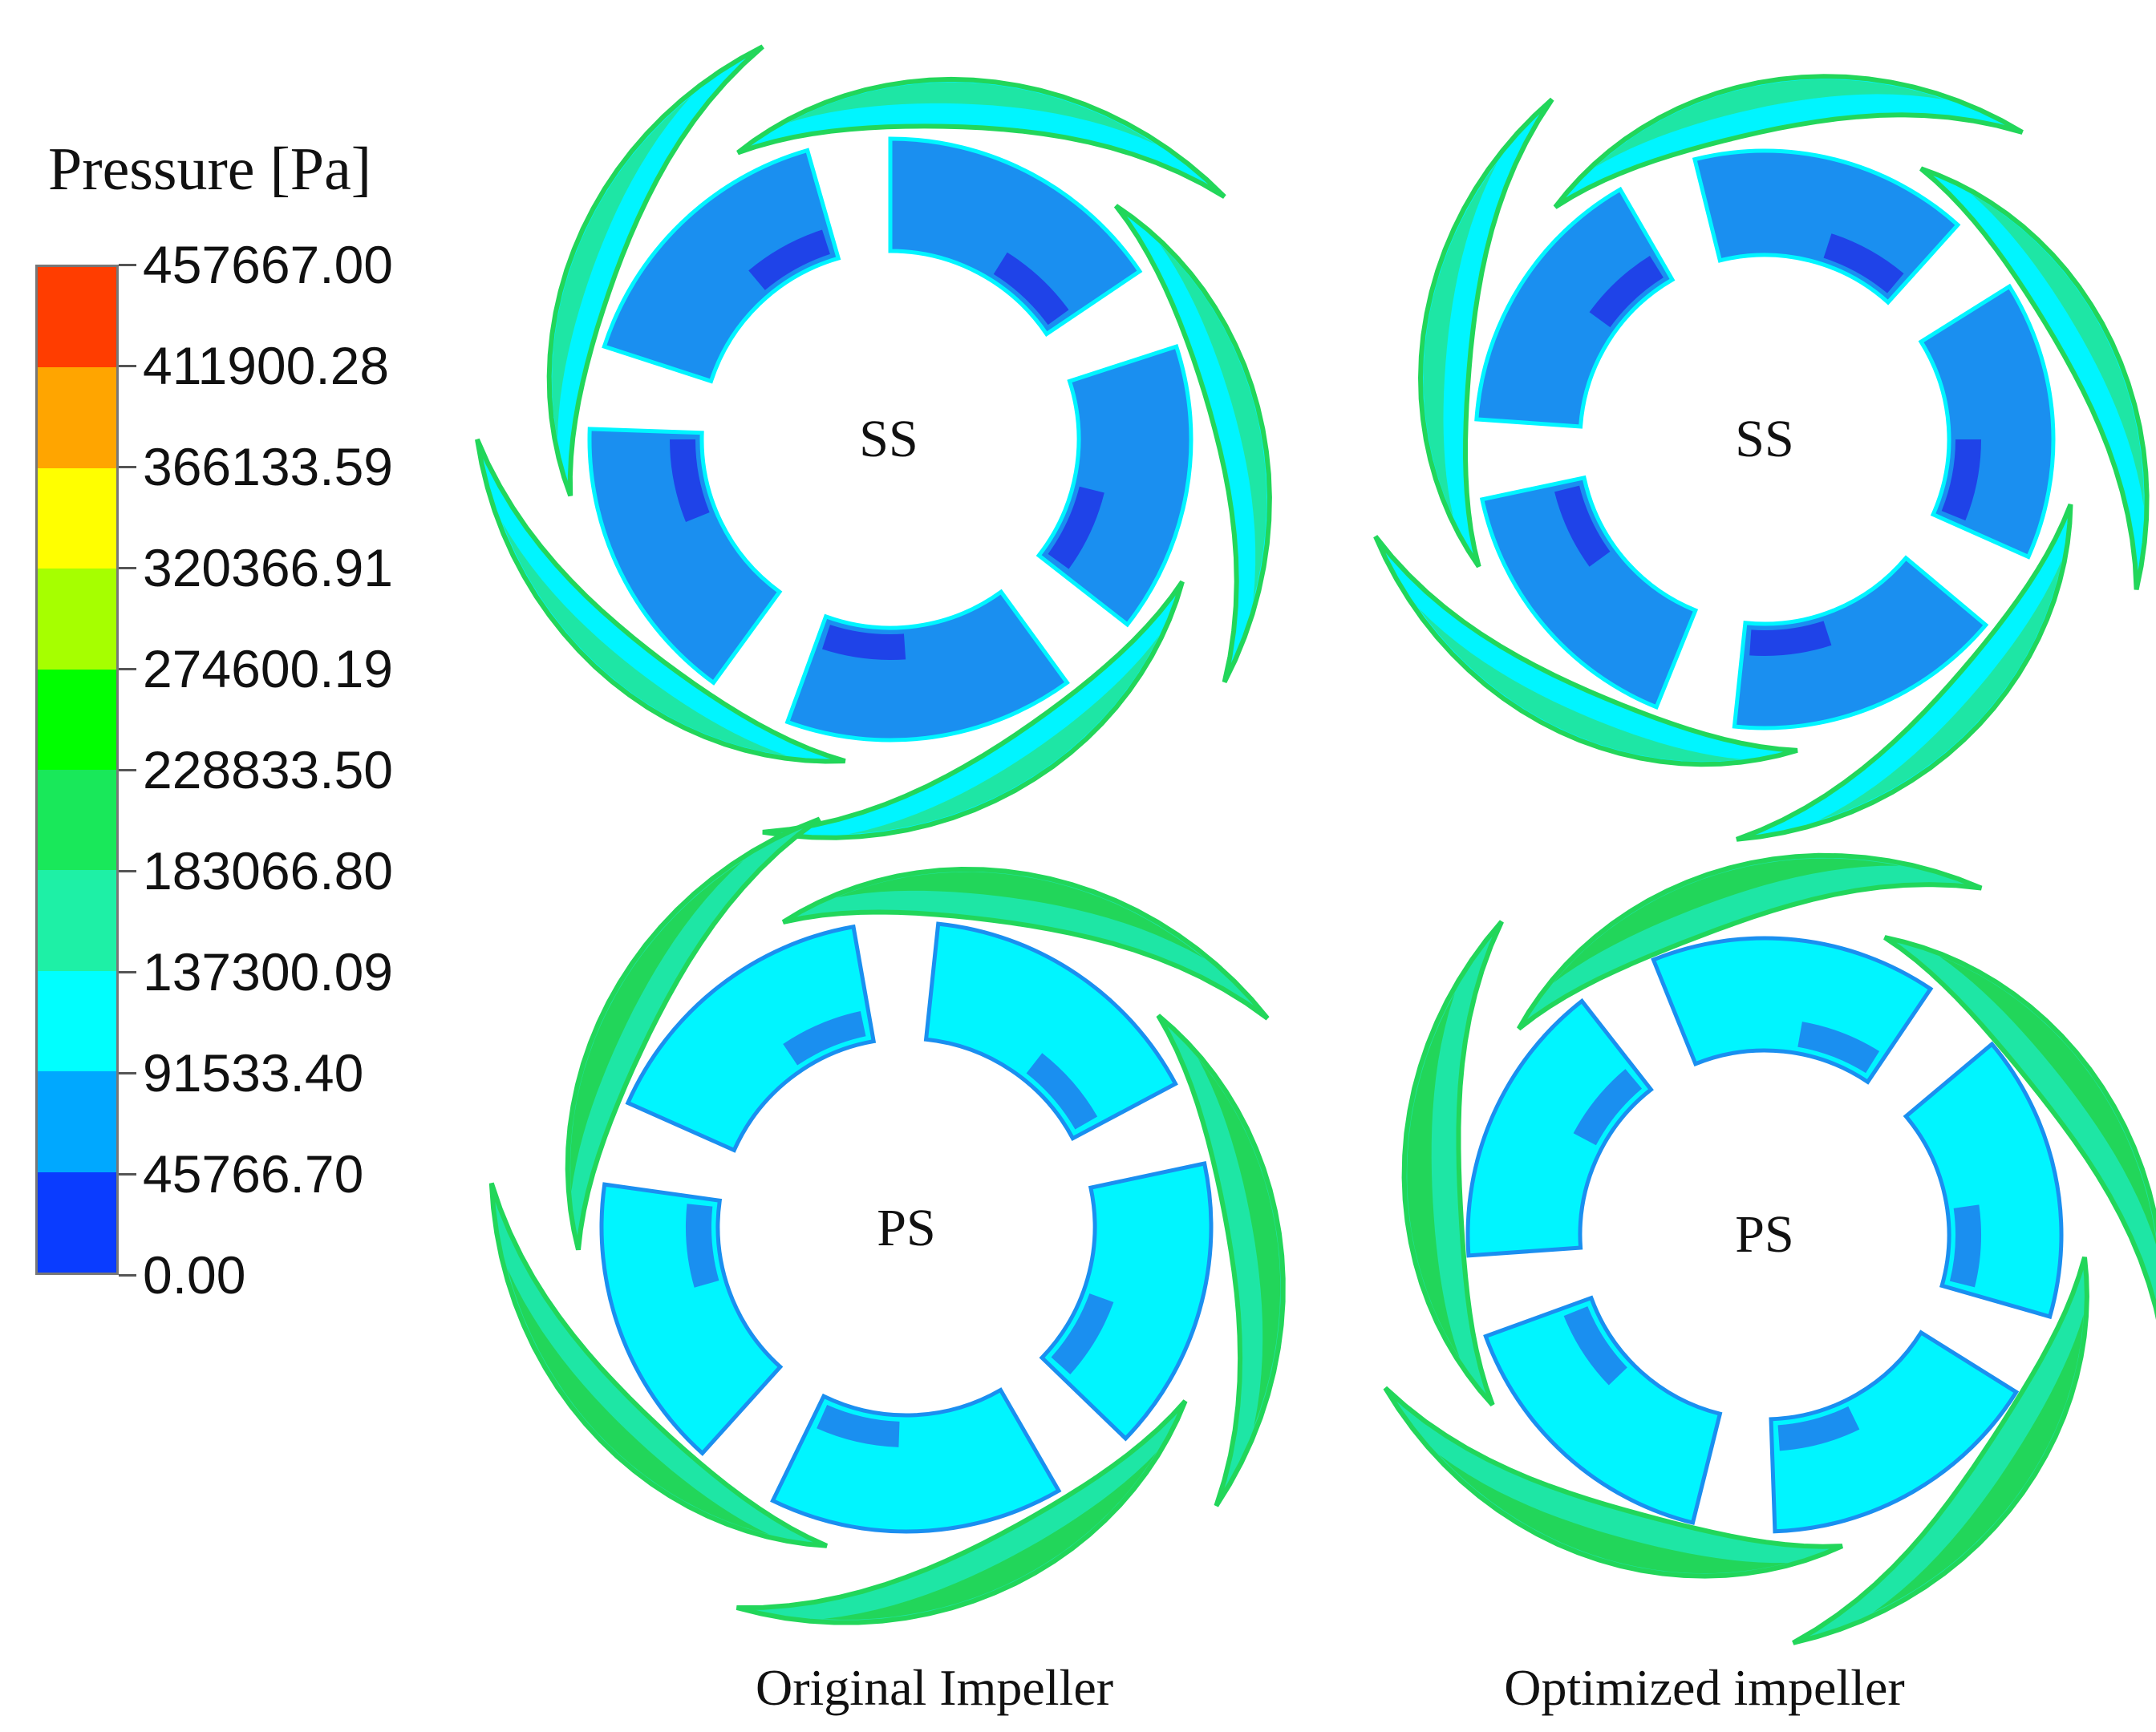 This screenshot has height=1732, width=2156. I want to click on impeller-label-optimized-ss: SS, so click(1764, 439).